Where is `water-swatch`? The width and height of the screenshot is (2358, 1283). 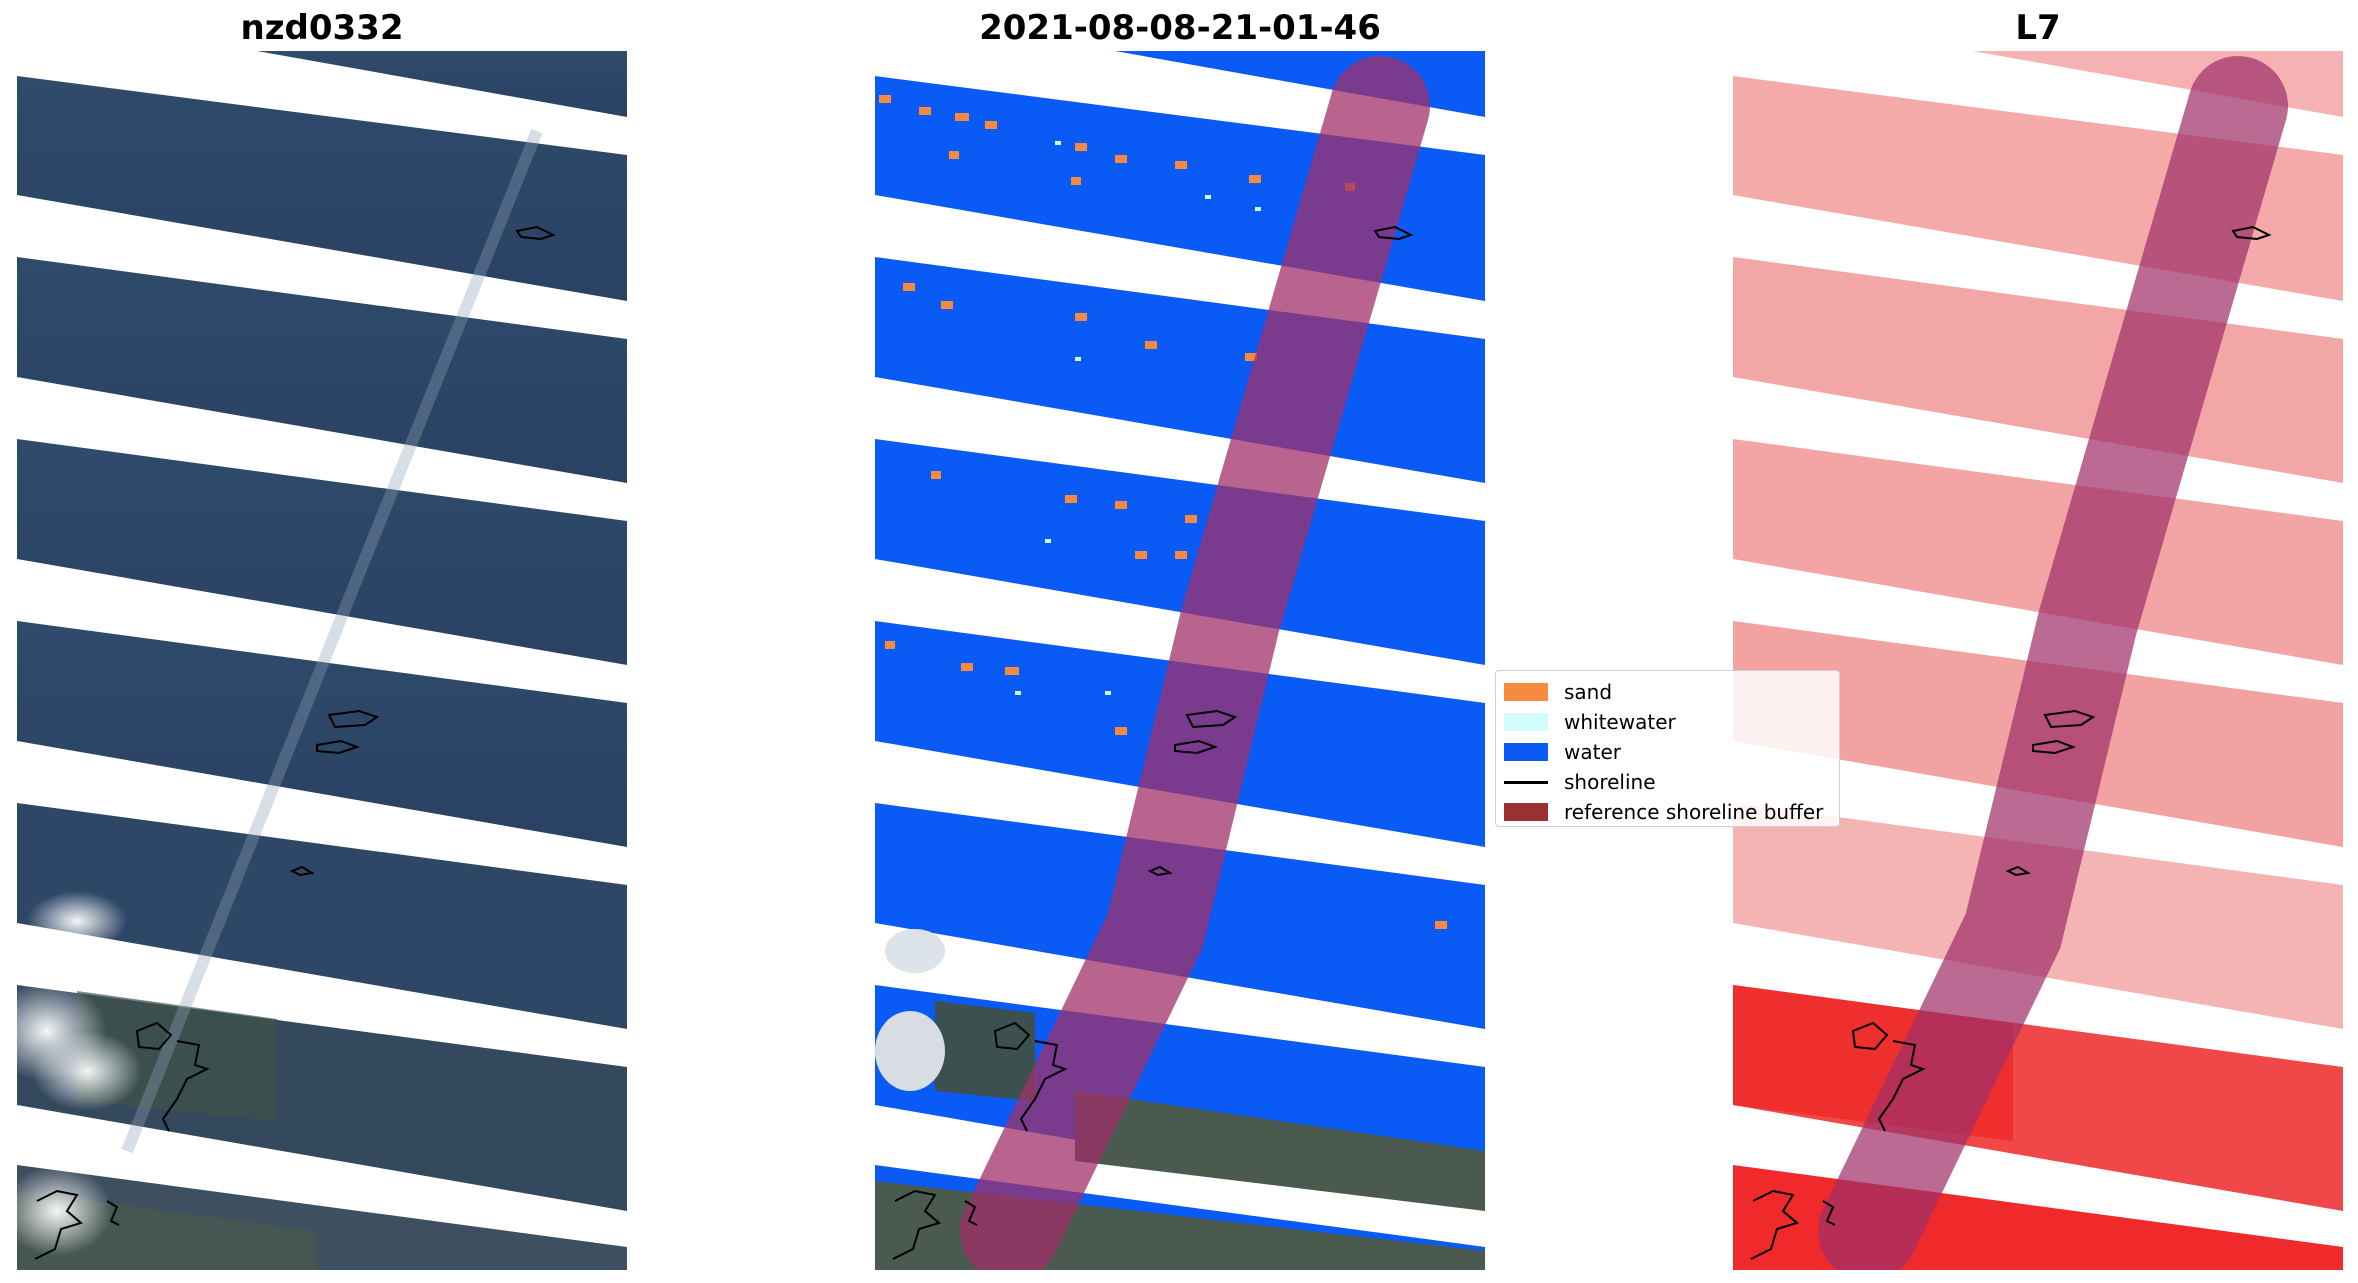 water-swatch is located at coordinates (1526, 752).